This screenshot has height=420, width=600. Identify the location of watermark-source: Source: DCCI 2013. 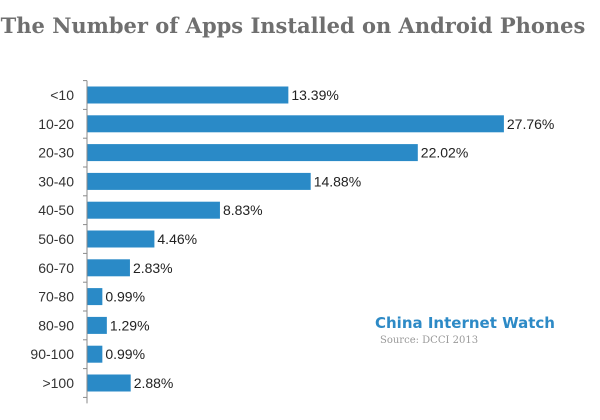
(429, 340).